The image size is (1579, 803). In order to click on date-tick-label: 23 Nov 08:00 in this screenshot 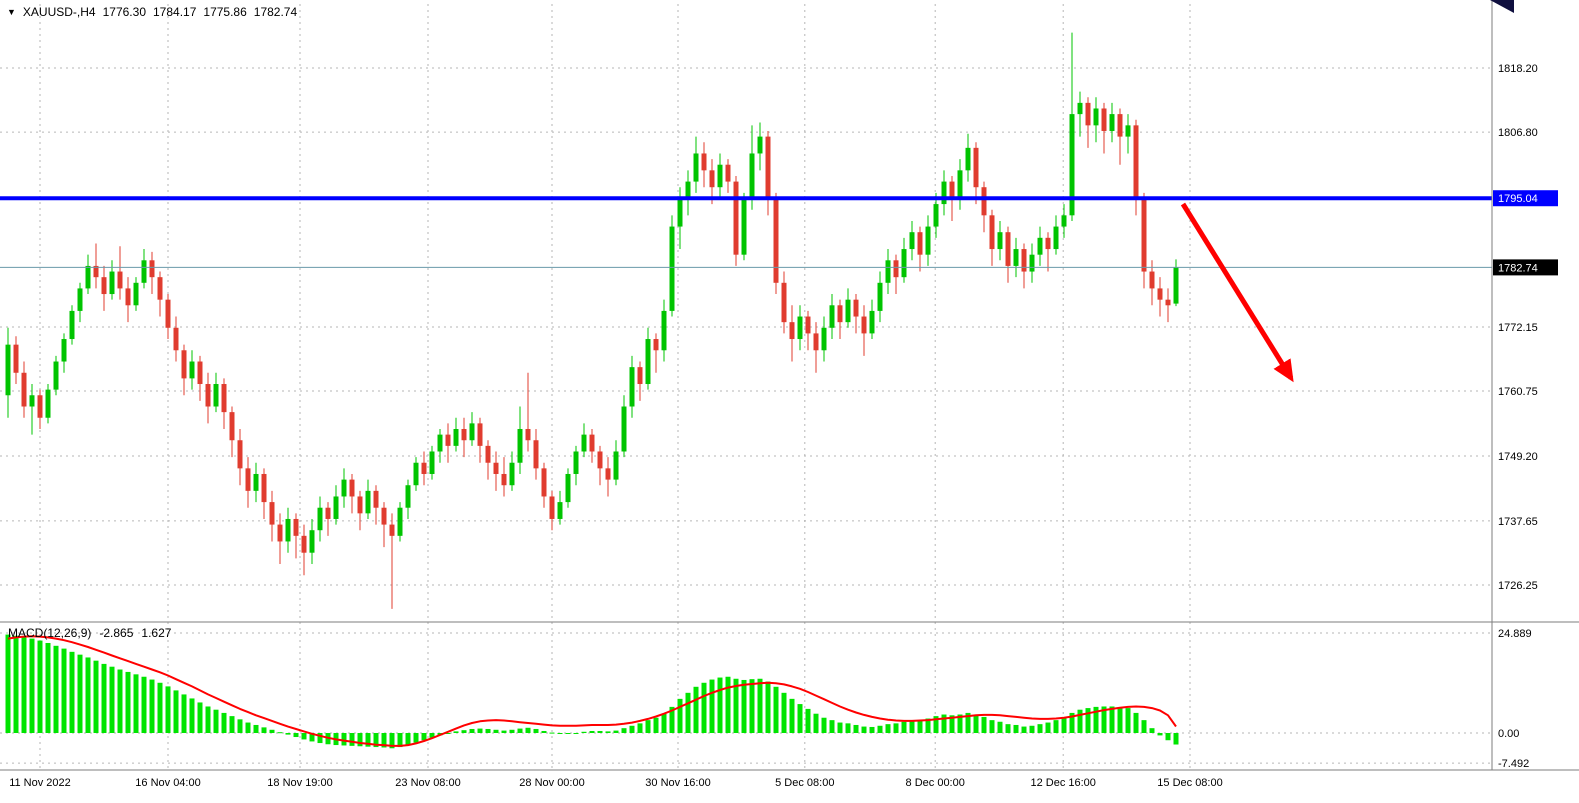, I will do `click(427, 783)`.